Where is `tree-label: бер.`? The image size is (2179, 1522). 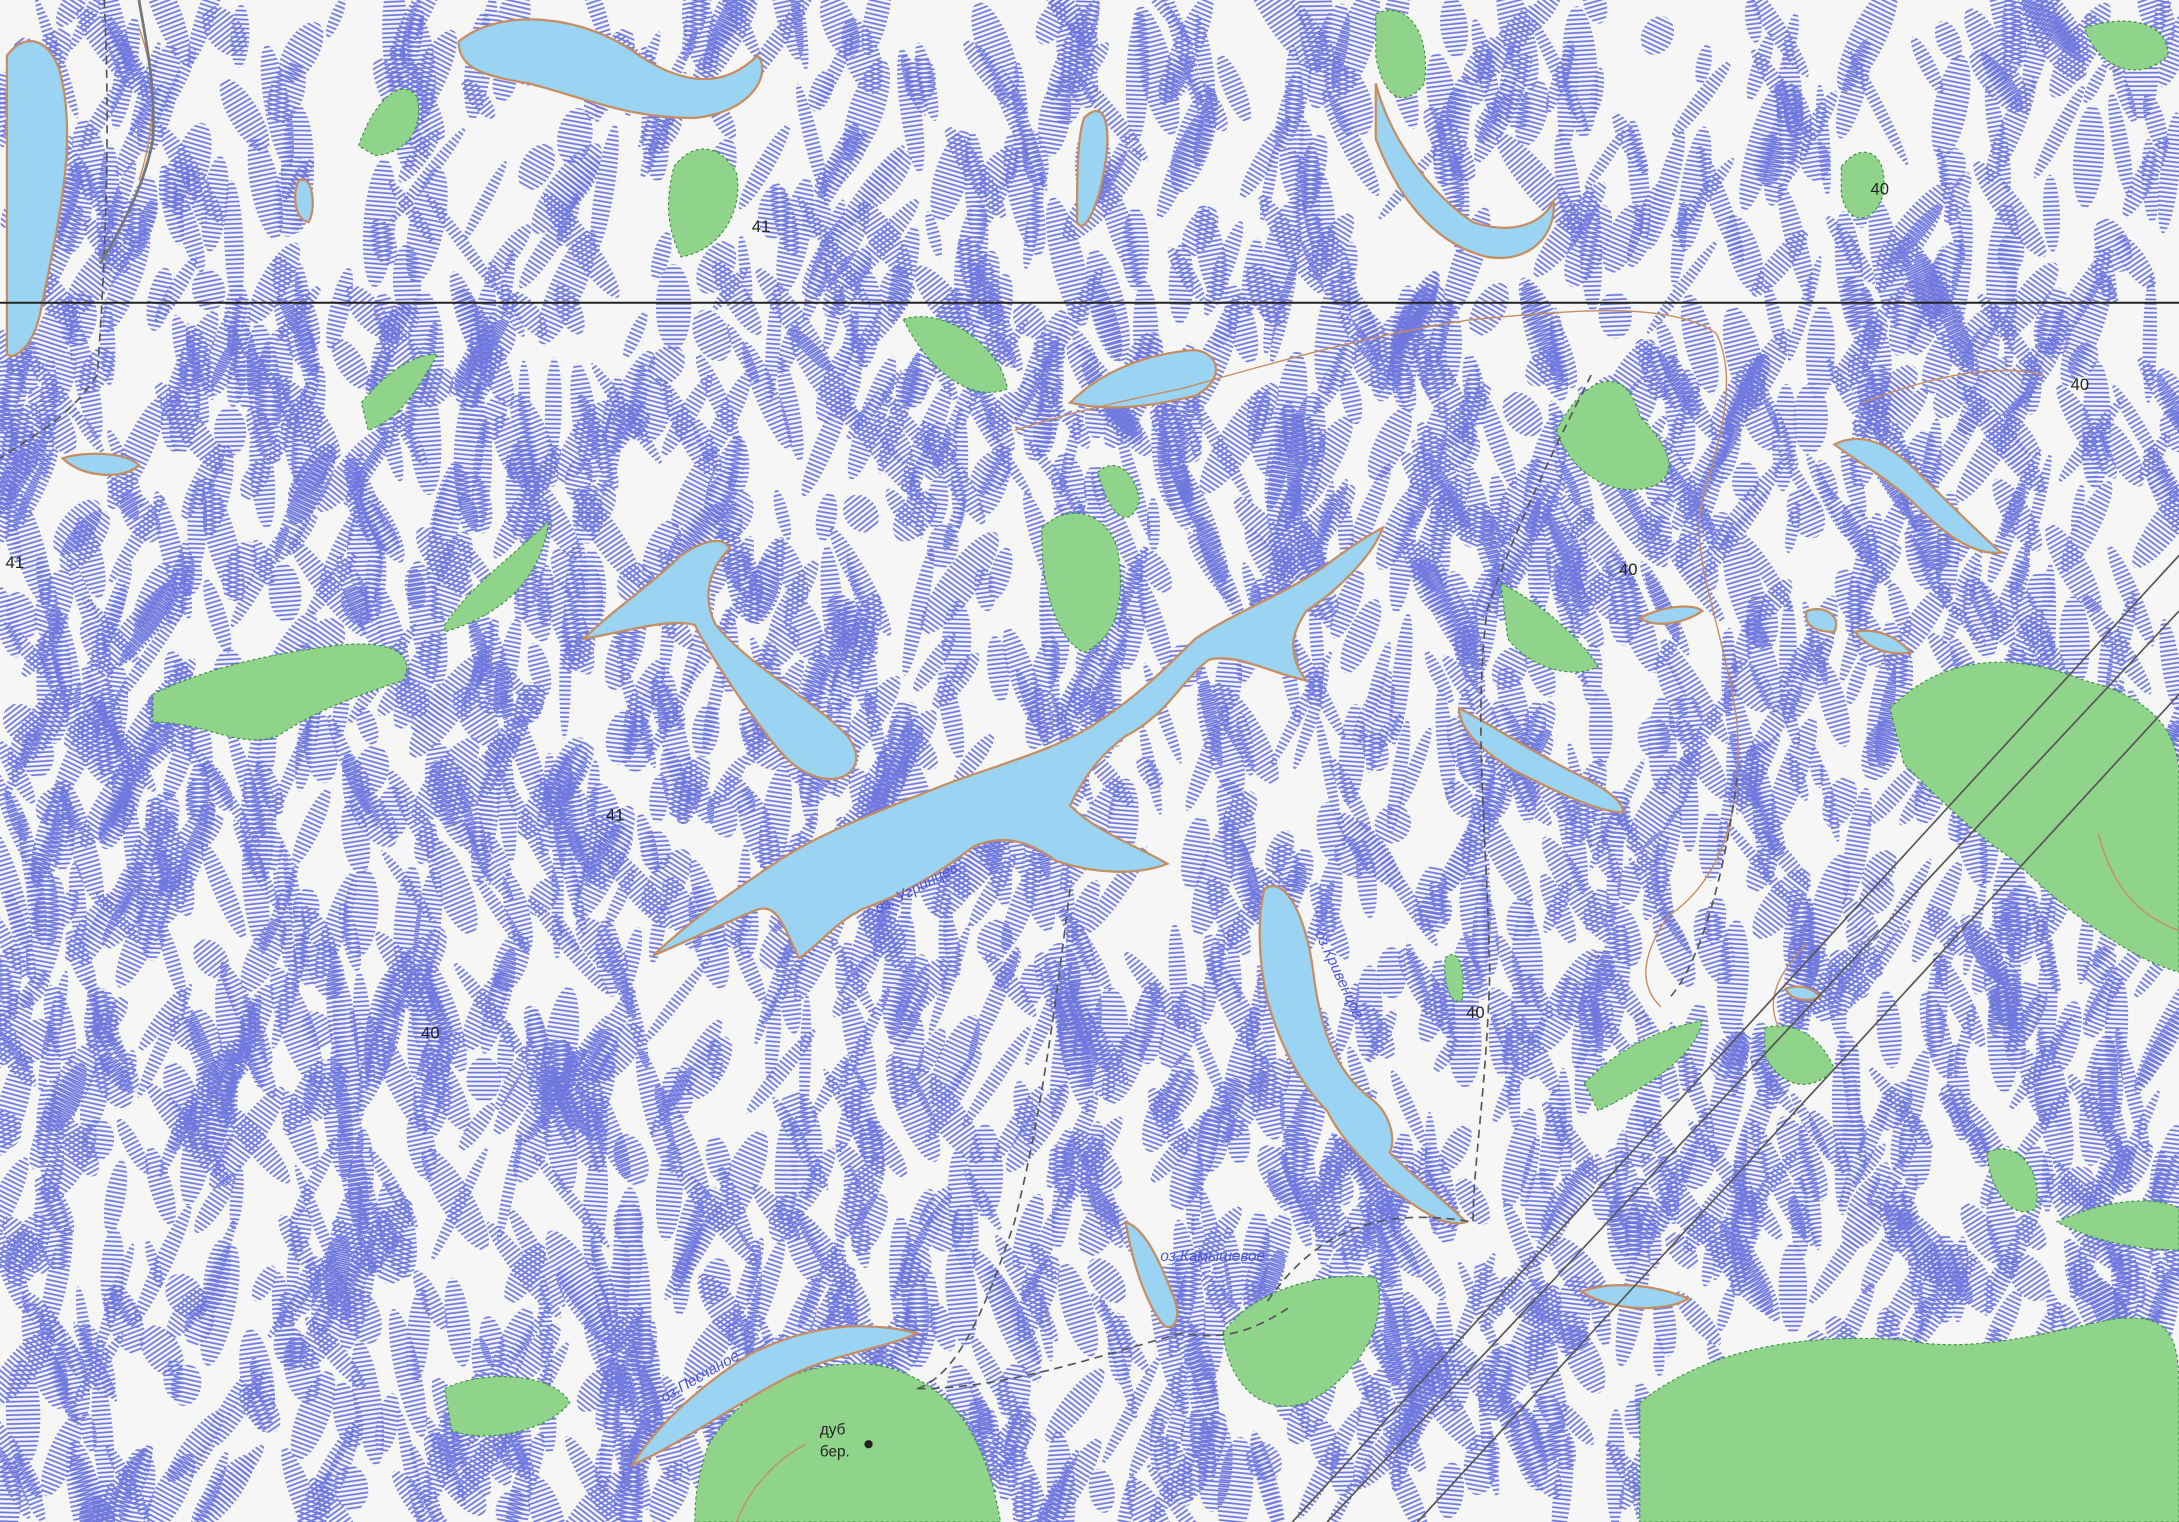 tree-label: бер. is located at coordinates (835, 1452).